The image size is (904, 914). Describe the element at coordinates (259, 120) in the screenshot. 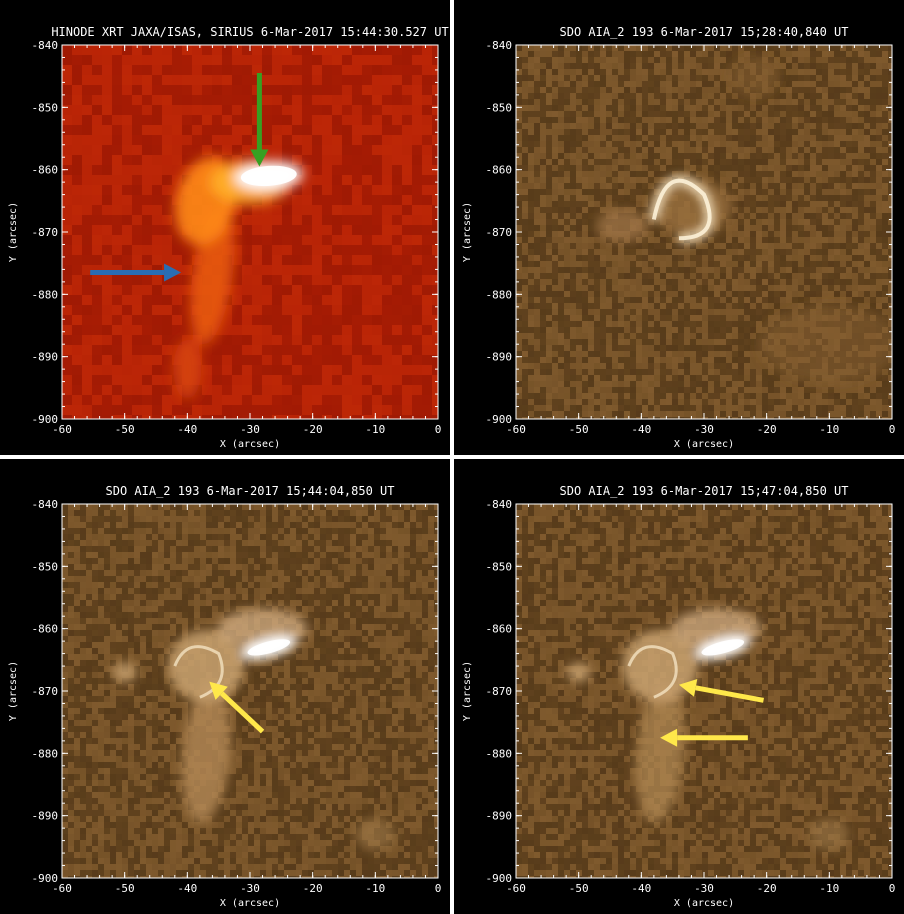

I see `green-arrow` at that location.